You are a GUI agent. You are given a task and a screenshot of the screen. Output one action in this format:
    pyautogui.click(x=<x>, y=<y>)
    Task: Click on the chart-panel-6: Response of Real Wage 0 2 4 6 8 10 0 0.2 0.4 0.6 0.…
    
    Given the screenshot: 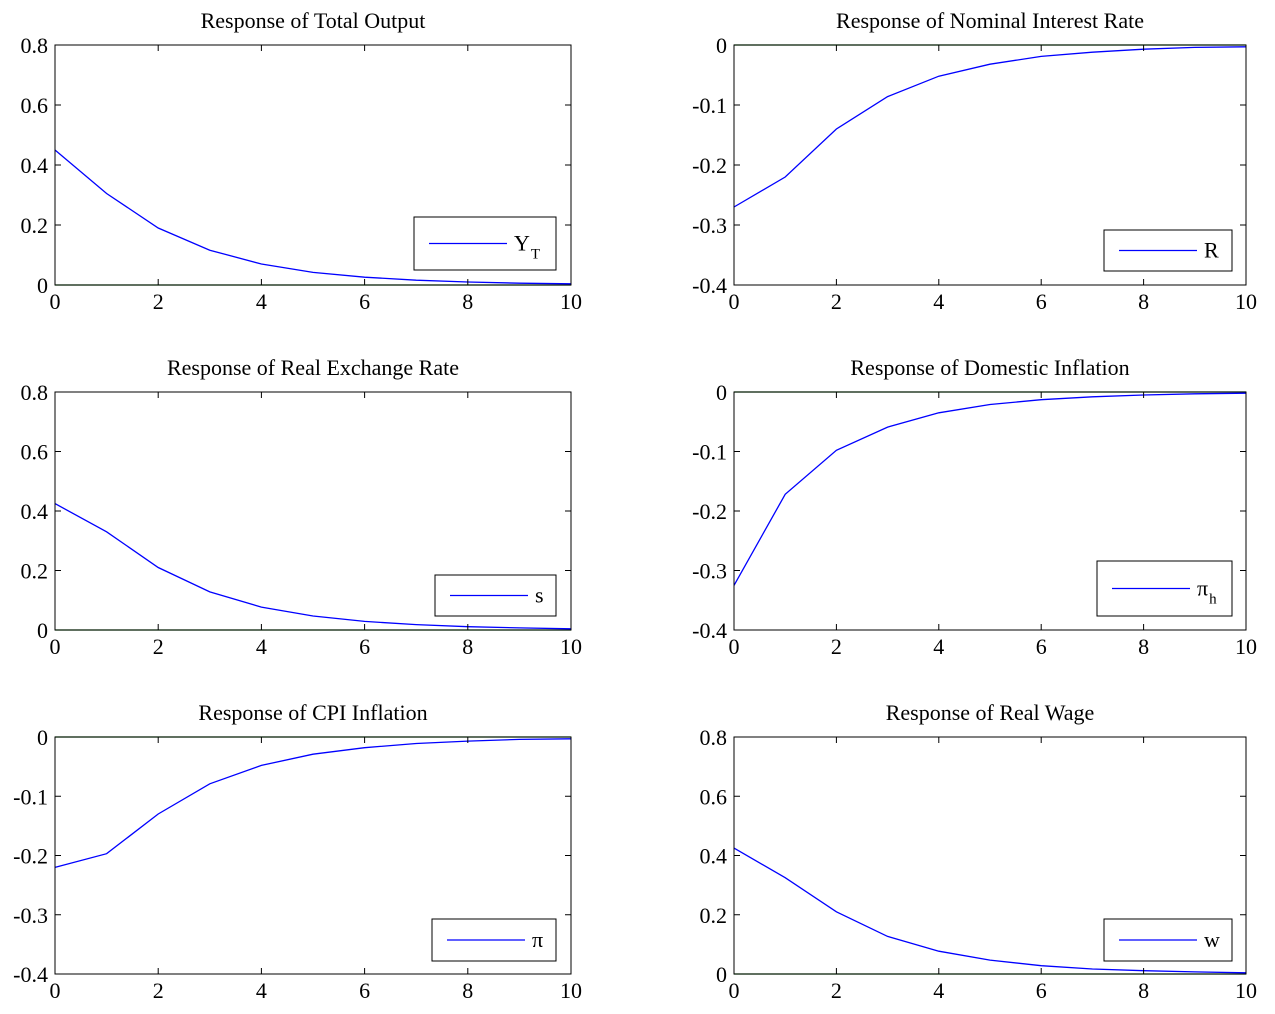 What is the action you would take?
    pyautogui.click(x=979, y=851)
    